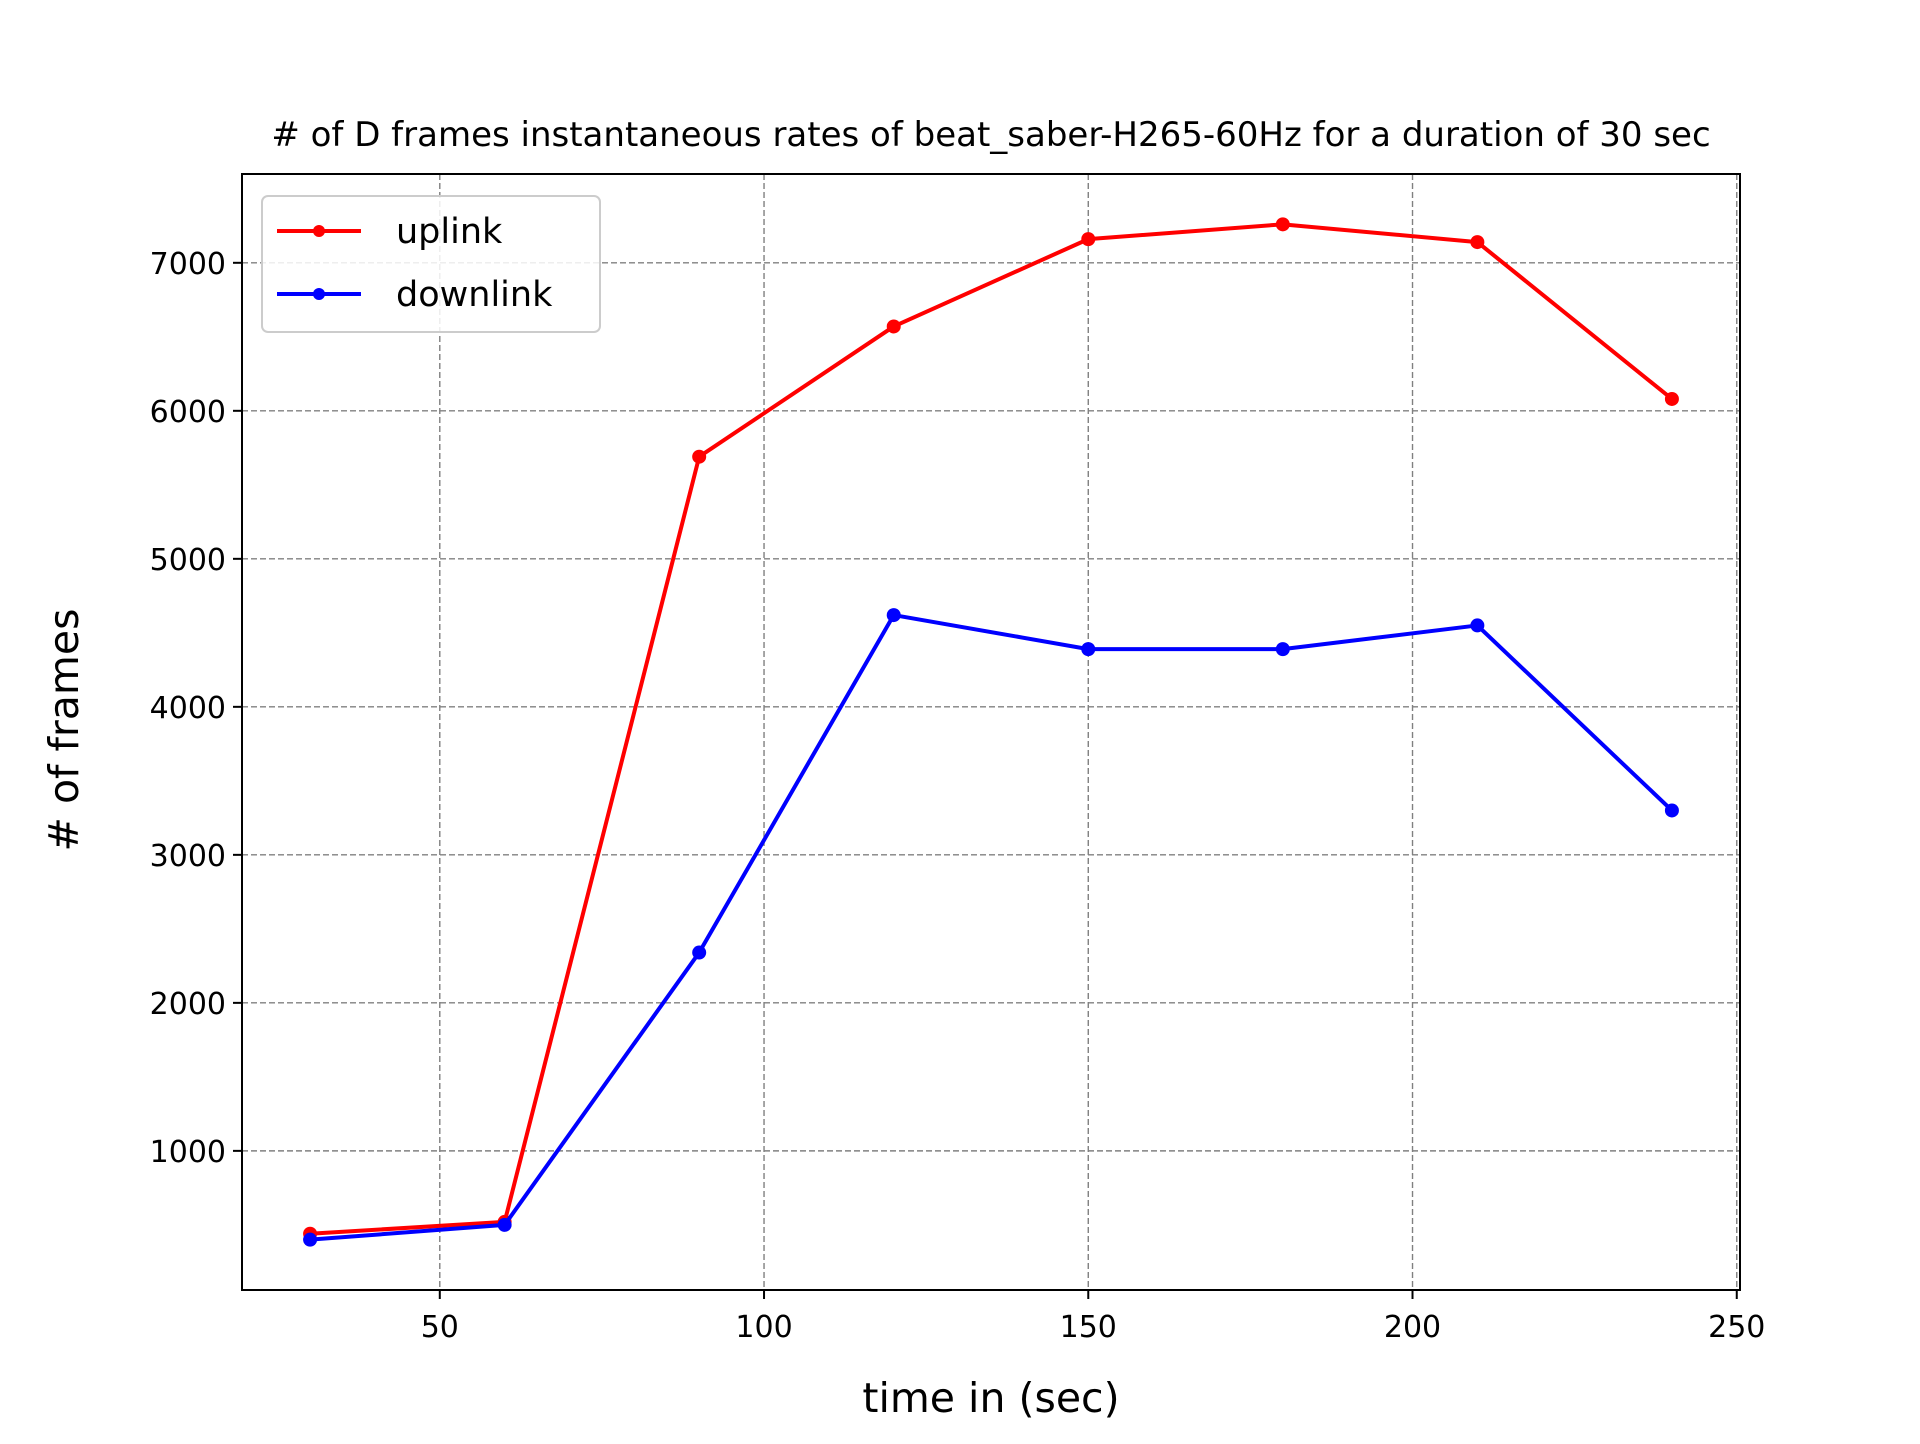  What do you see at coordinates (64, 730) in the screenshot?
I see `y-axis-title: # of frames` at bounding box center [64, 730].